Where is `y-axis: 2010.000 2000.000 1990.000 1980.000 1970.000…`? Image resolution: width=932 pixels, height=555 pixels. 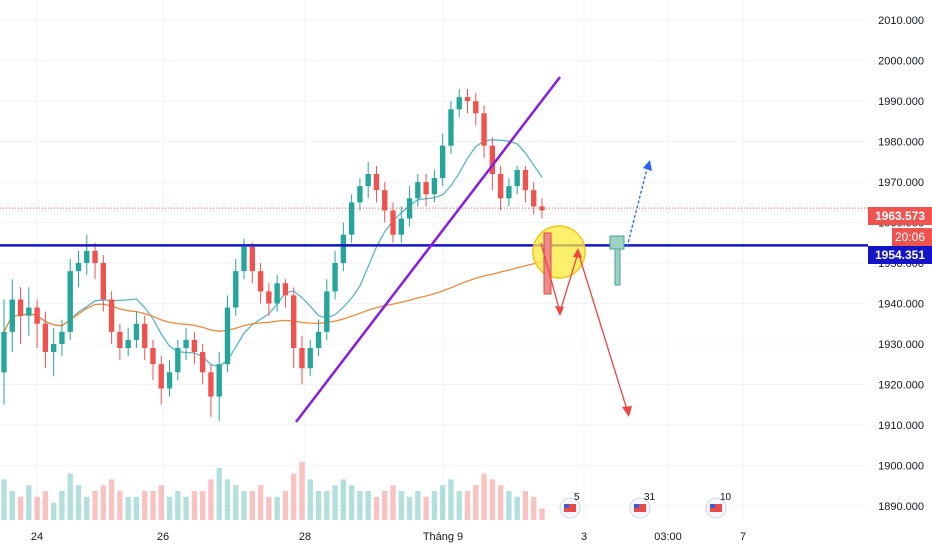 y-axis: 2010.000 2000.000 1990.000 1980.000 1970.000… is located at coordinates (900, 275).